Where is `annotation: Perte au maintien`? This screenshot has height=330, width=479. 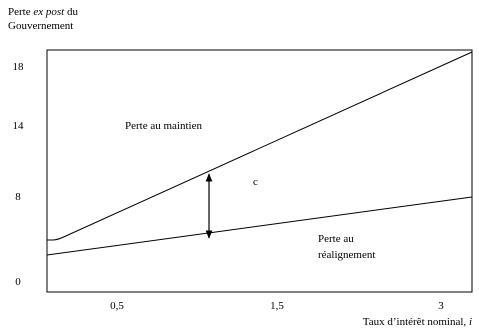 annotation: Perte au maintien is located at coordinates (163, 126).